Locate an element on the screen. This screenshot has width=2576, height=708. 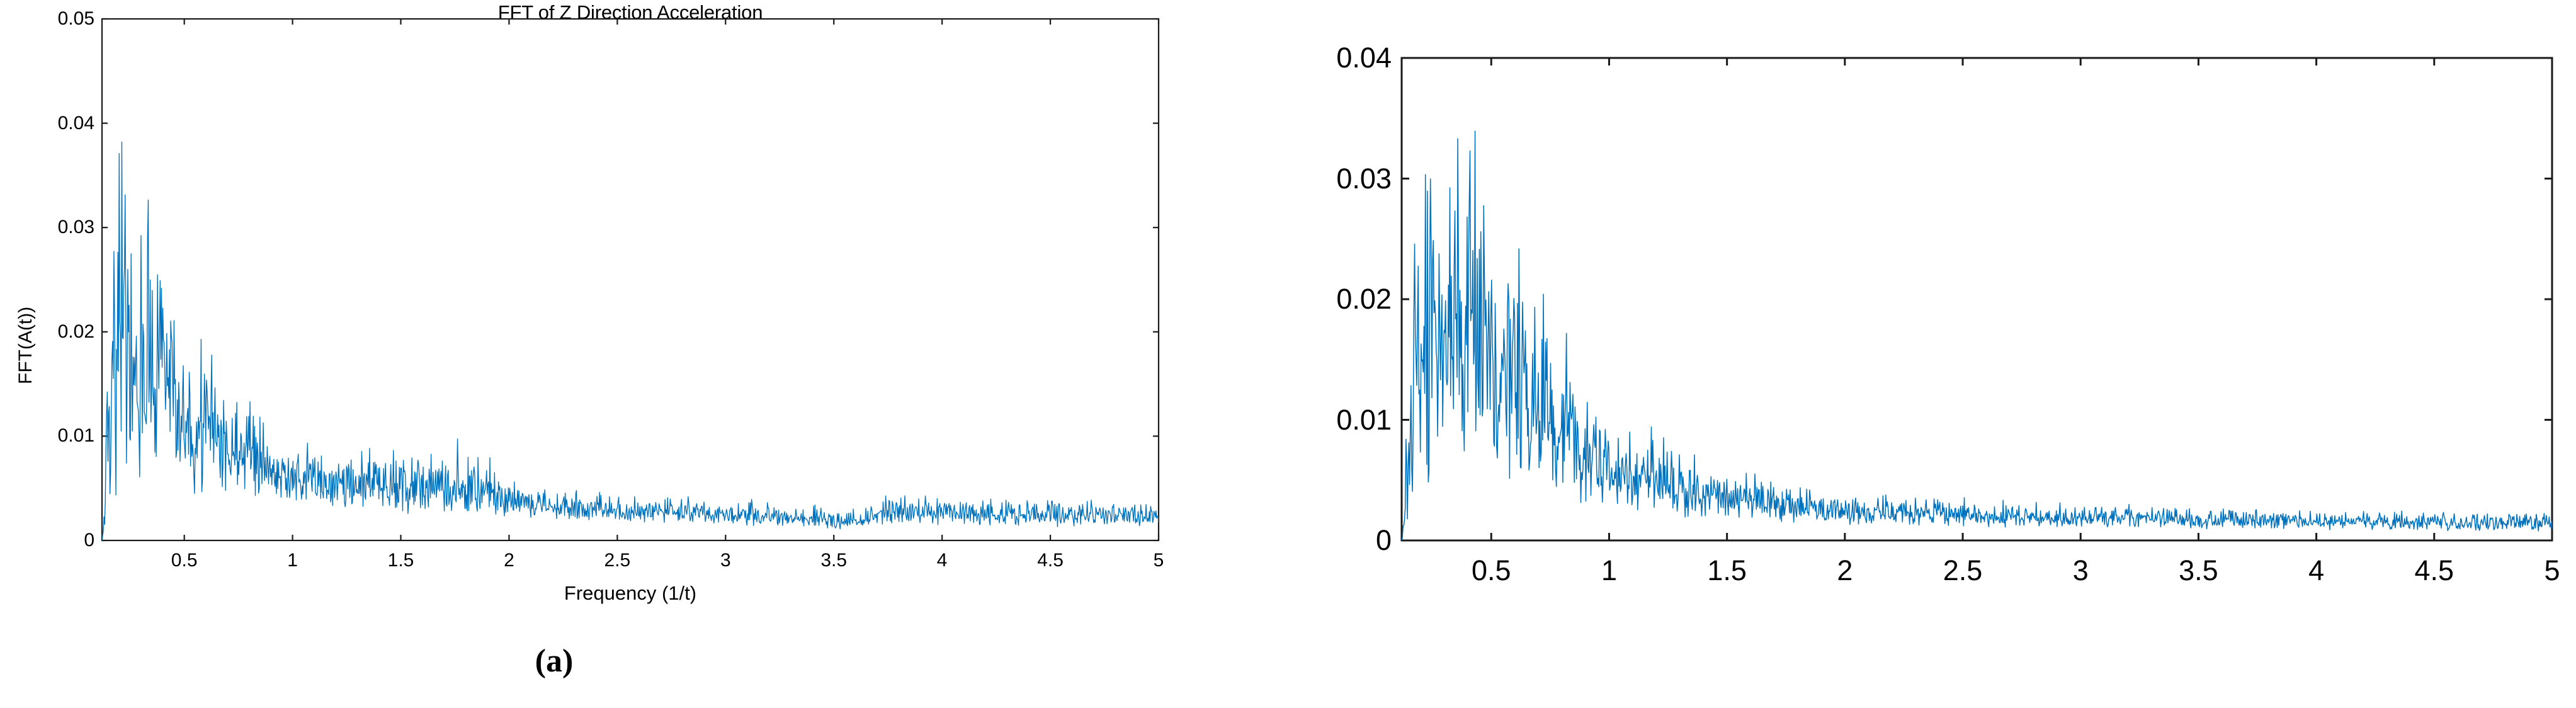
x-axis-label-a: Frequency (1/t) is located at coordinates (630, 593).